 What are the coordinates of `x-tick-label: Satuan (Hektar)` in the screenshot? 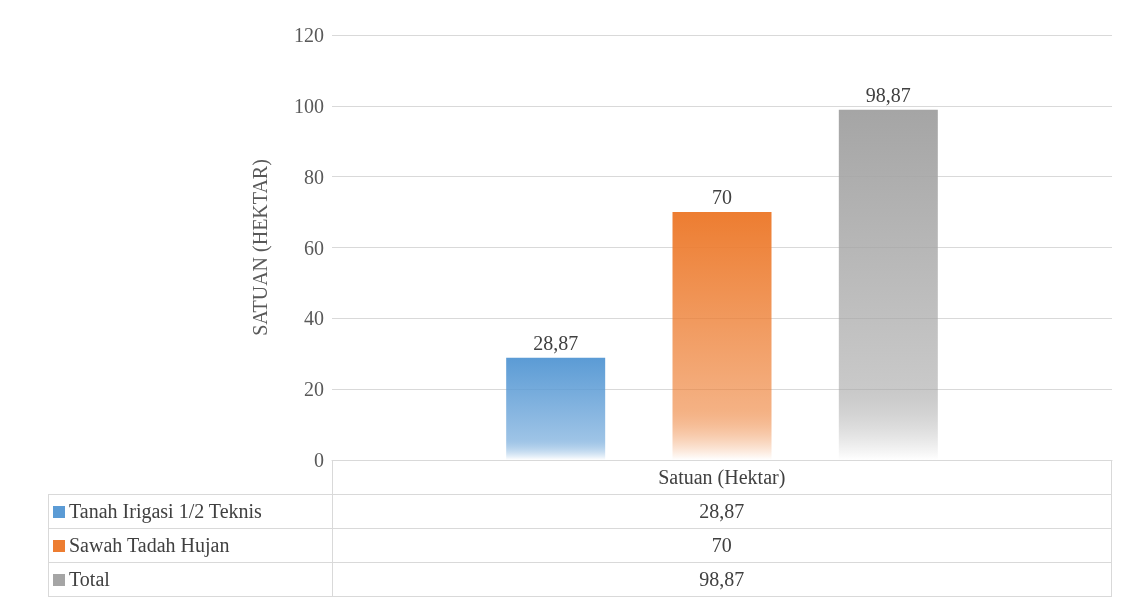 It's located at (722, 477).